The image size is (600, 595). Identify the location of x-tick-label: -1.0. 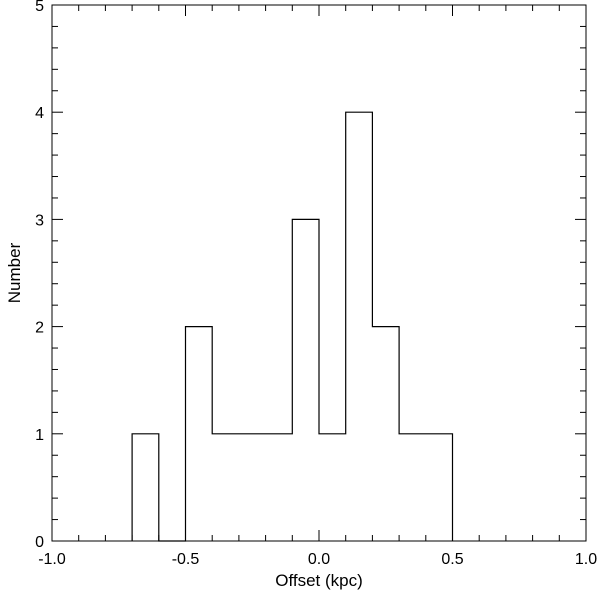
(52, 559).